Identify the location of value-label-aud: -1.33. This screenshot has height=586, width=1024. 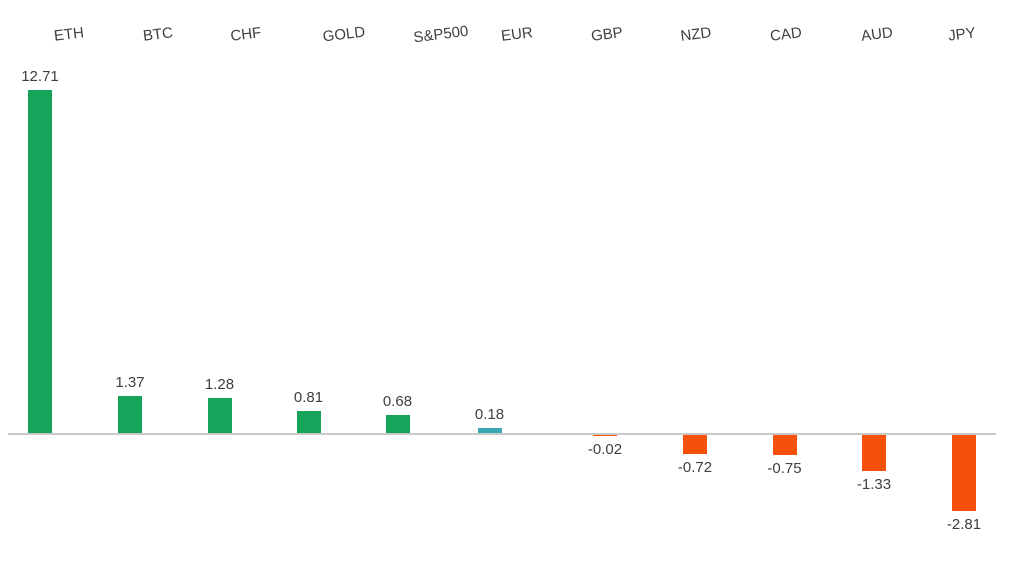
(874, 484).